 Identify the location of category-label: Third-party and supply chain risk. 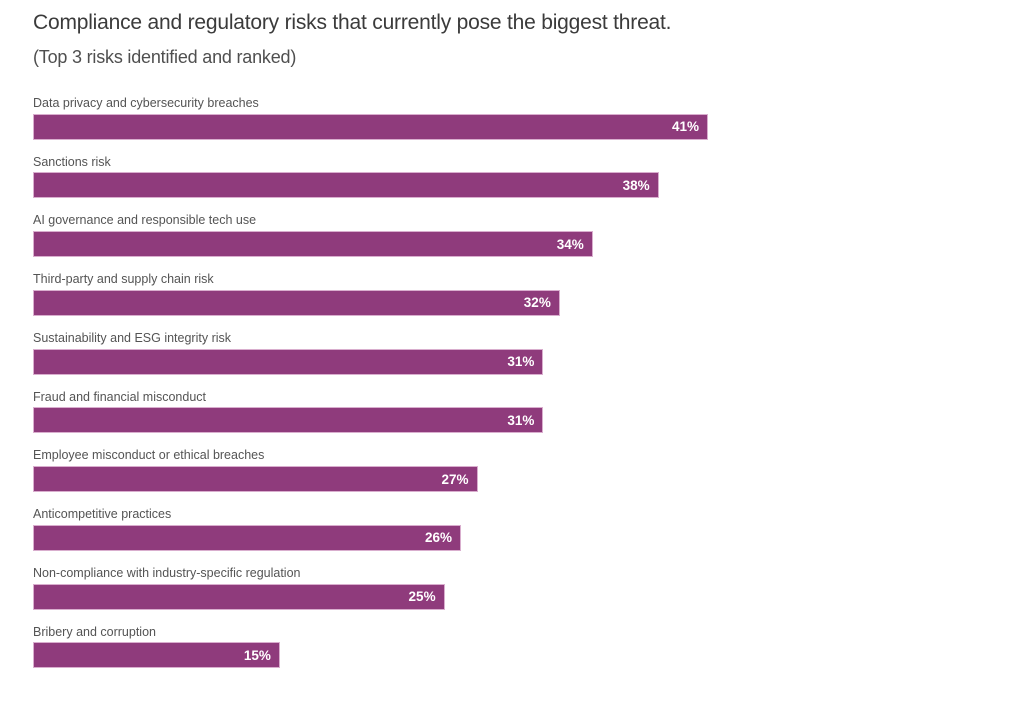
(123, 279).